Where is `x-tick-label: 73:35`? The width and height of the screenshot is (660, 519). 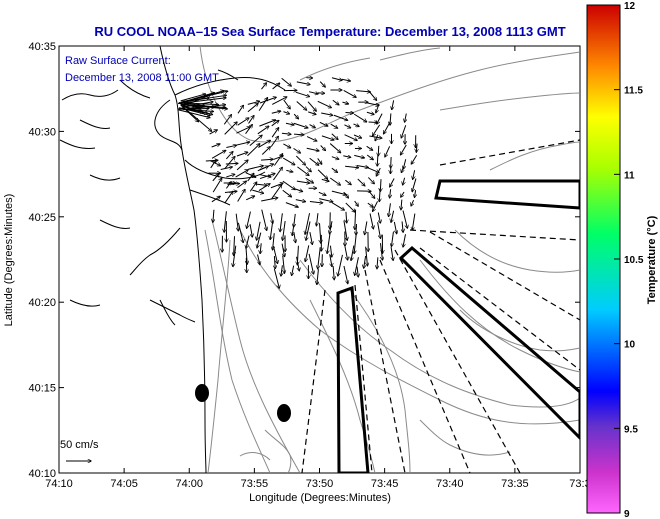
x-tick-label: 73:35 is located at coordinates (515, 484).